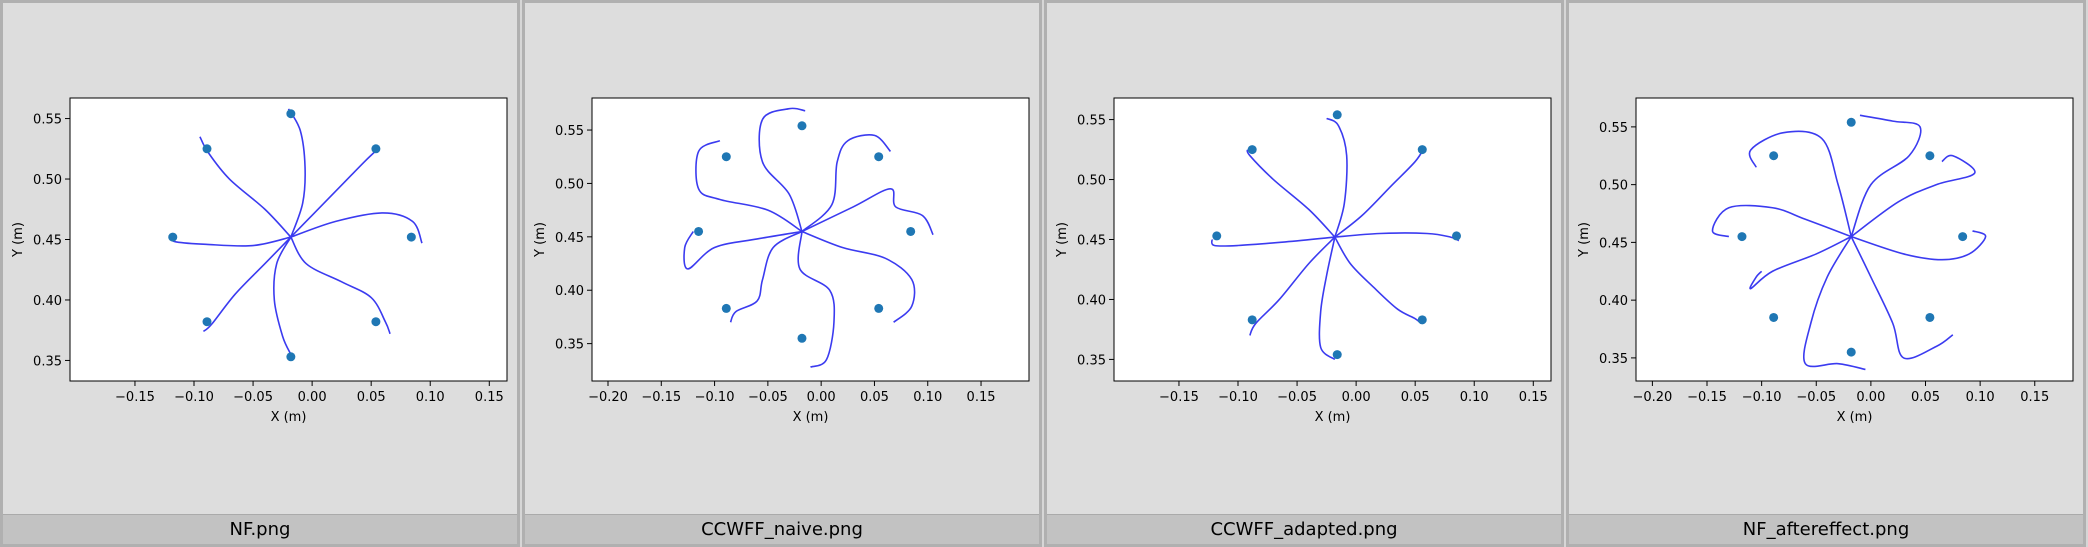 The height and width of the screenshot is (547, 2088). I want to click on image-caption: CCWFF_naive.png, so click(782, 529).